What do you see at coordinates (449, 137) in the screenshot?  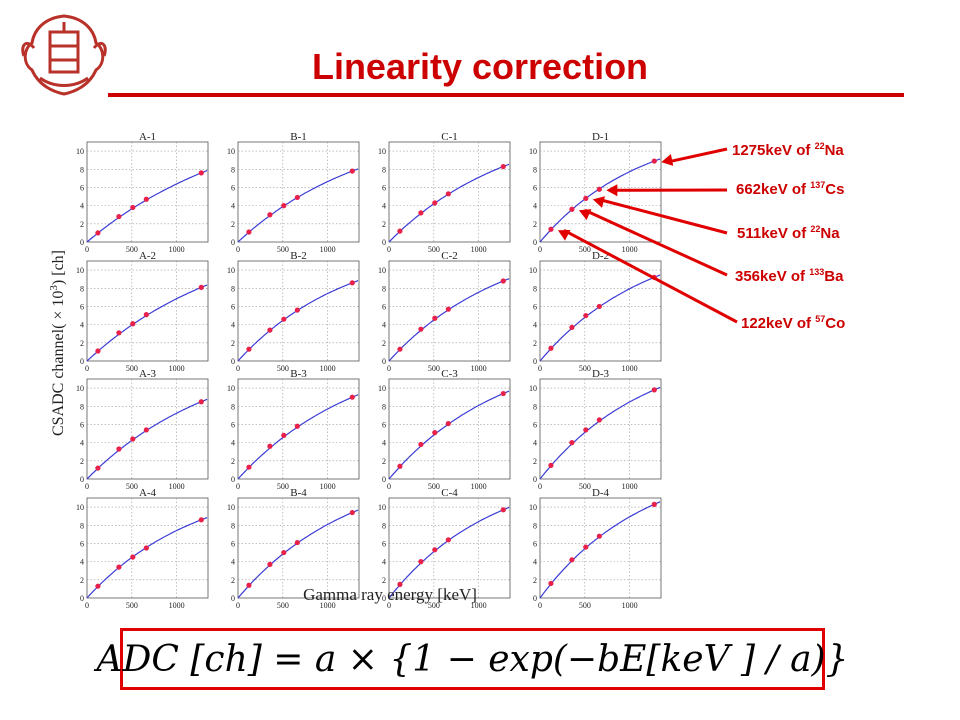 I see `panel-title: C-1` at bounding box center [449, 137].